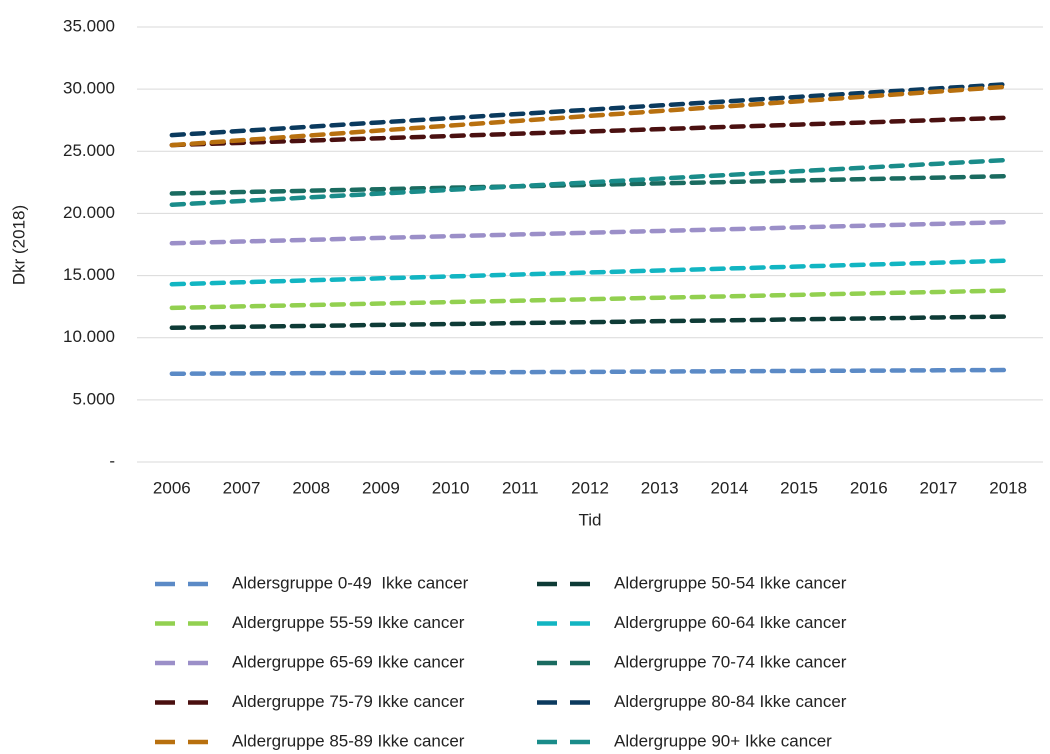 The height and width of the screenshot is (754, 1050). I want to click on x-tick-label: 2006, so click(172, 487).